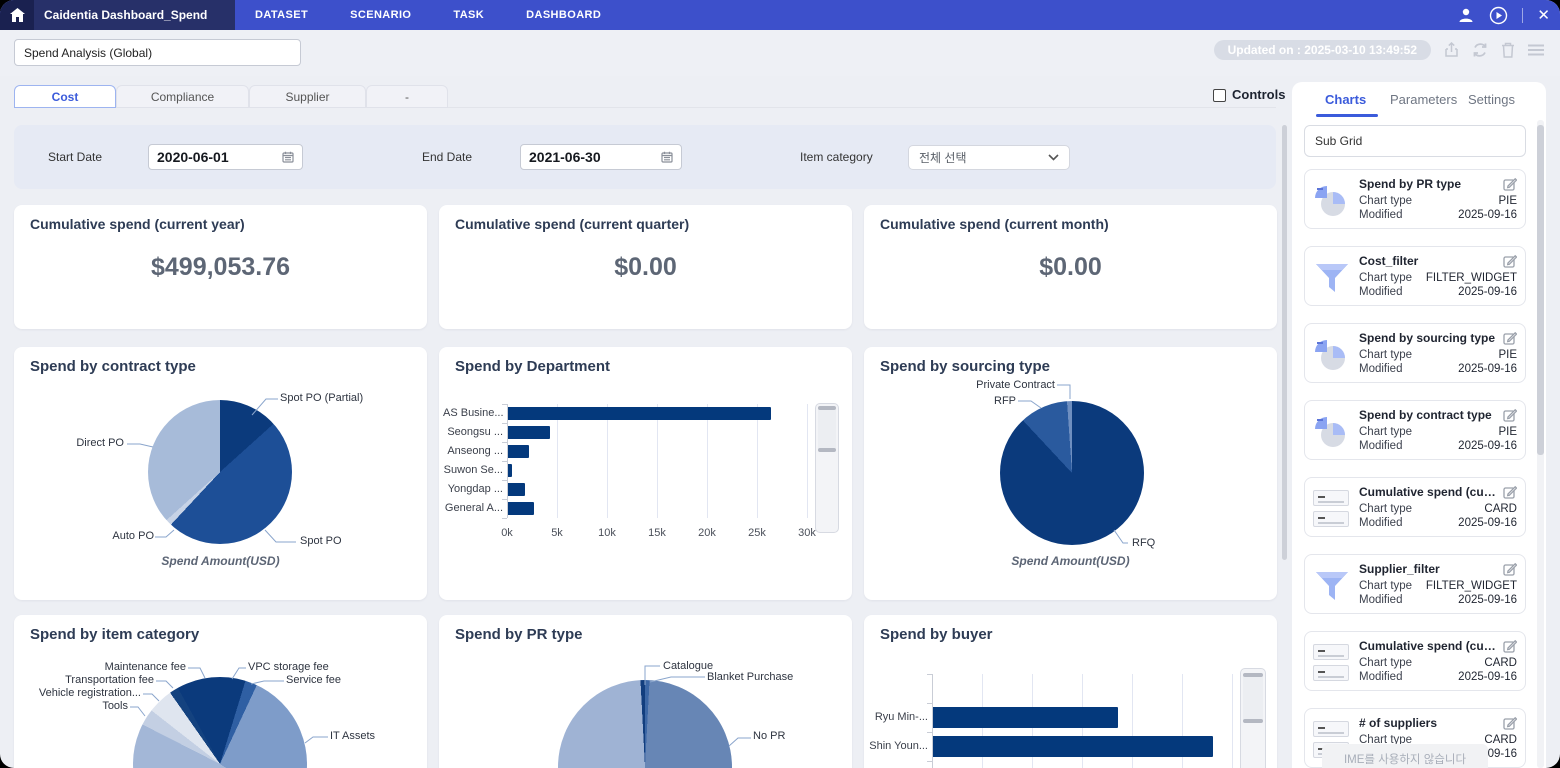 The height and width of the screenshot is (768, 1560). I want to click on kpi-value: $499,053.76, so click(220, 267).